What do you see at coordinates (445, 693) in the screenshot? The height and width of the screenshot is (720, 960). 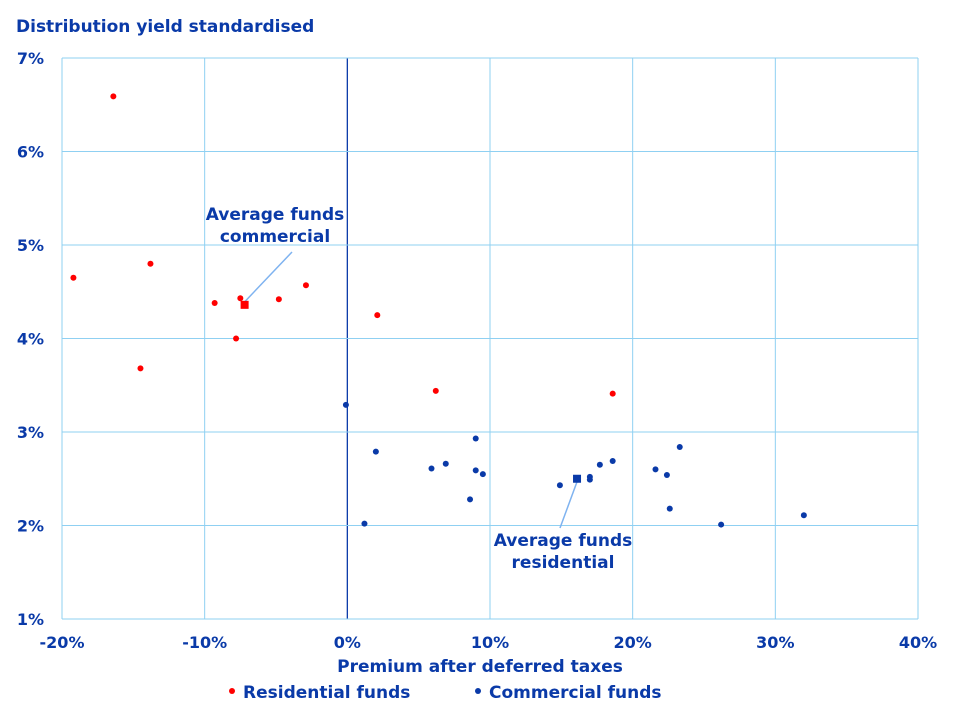 I see `legend: Residential funds Commercial funds` at bounding box center [445, 693].